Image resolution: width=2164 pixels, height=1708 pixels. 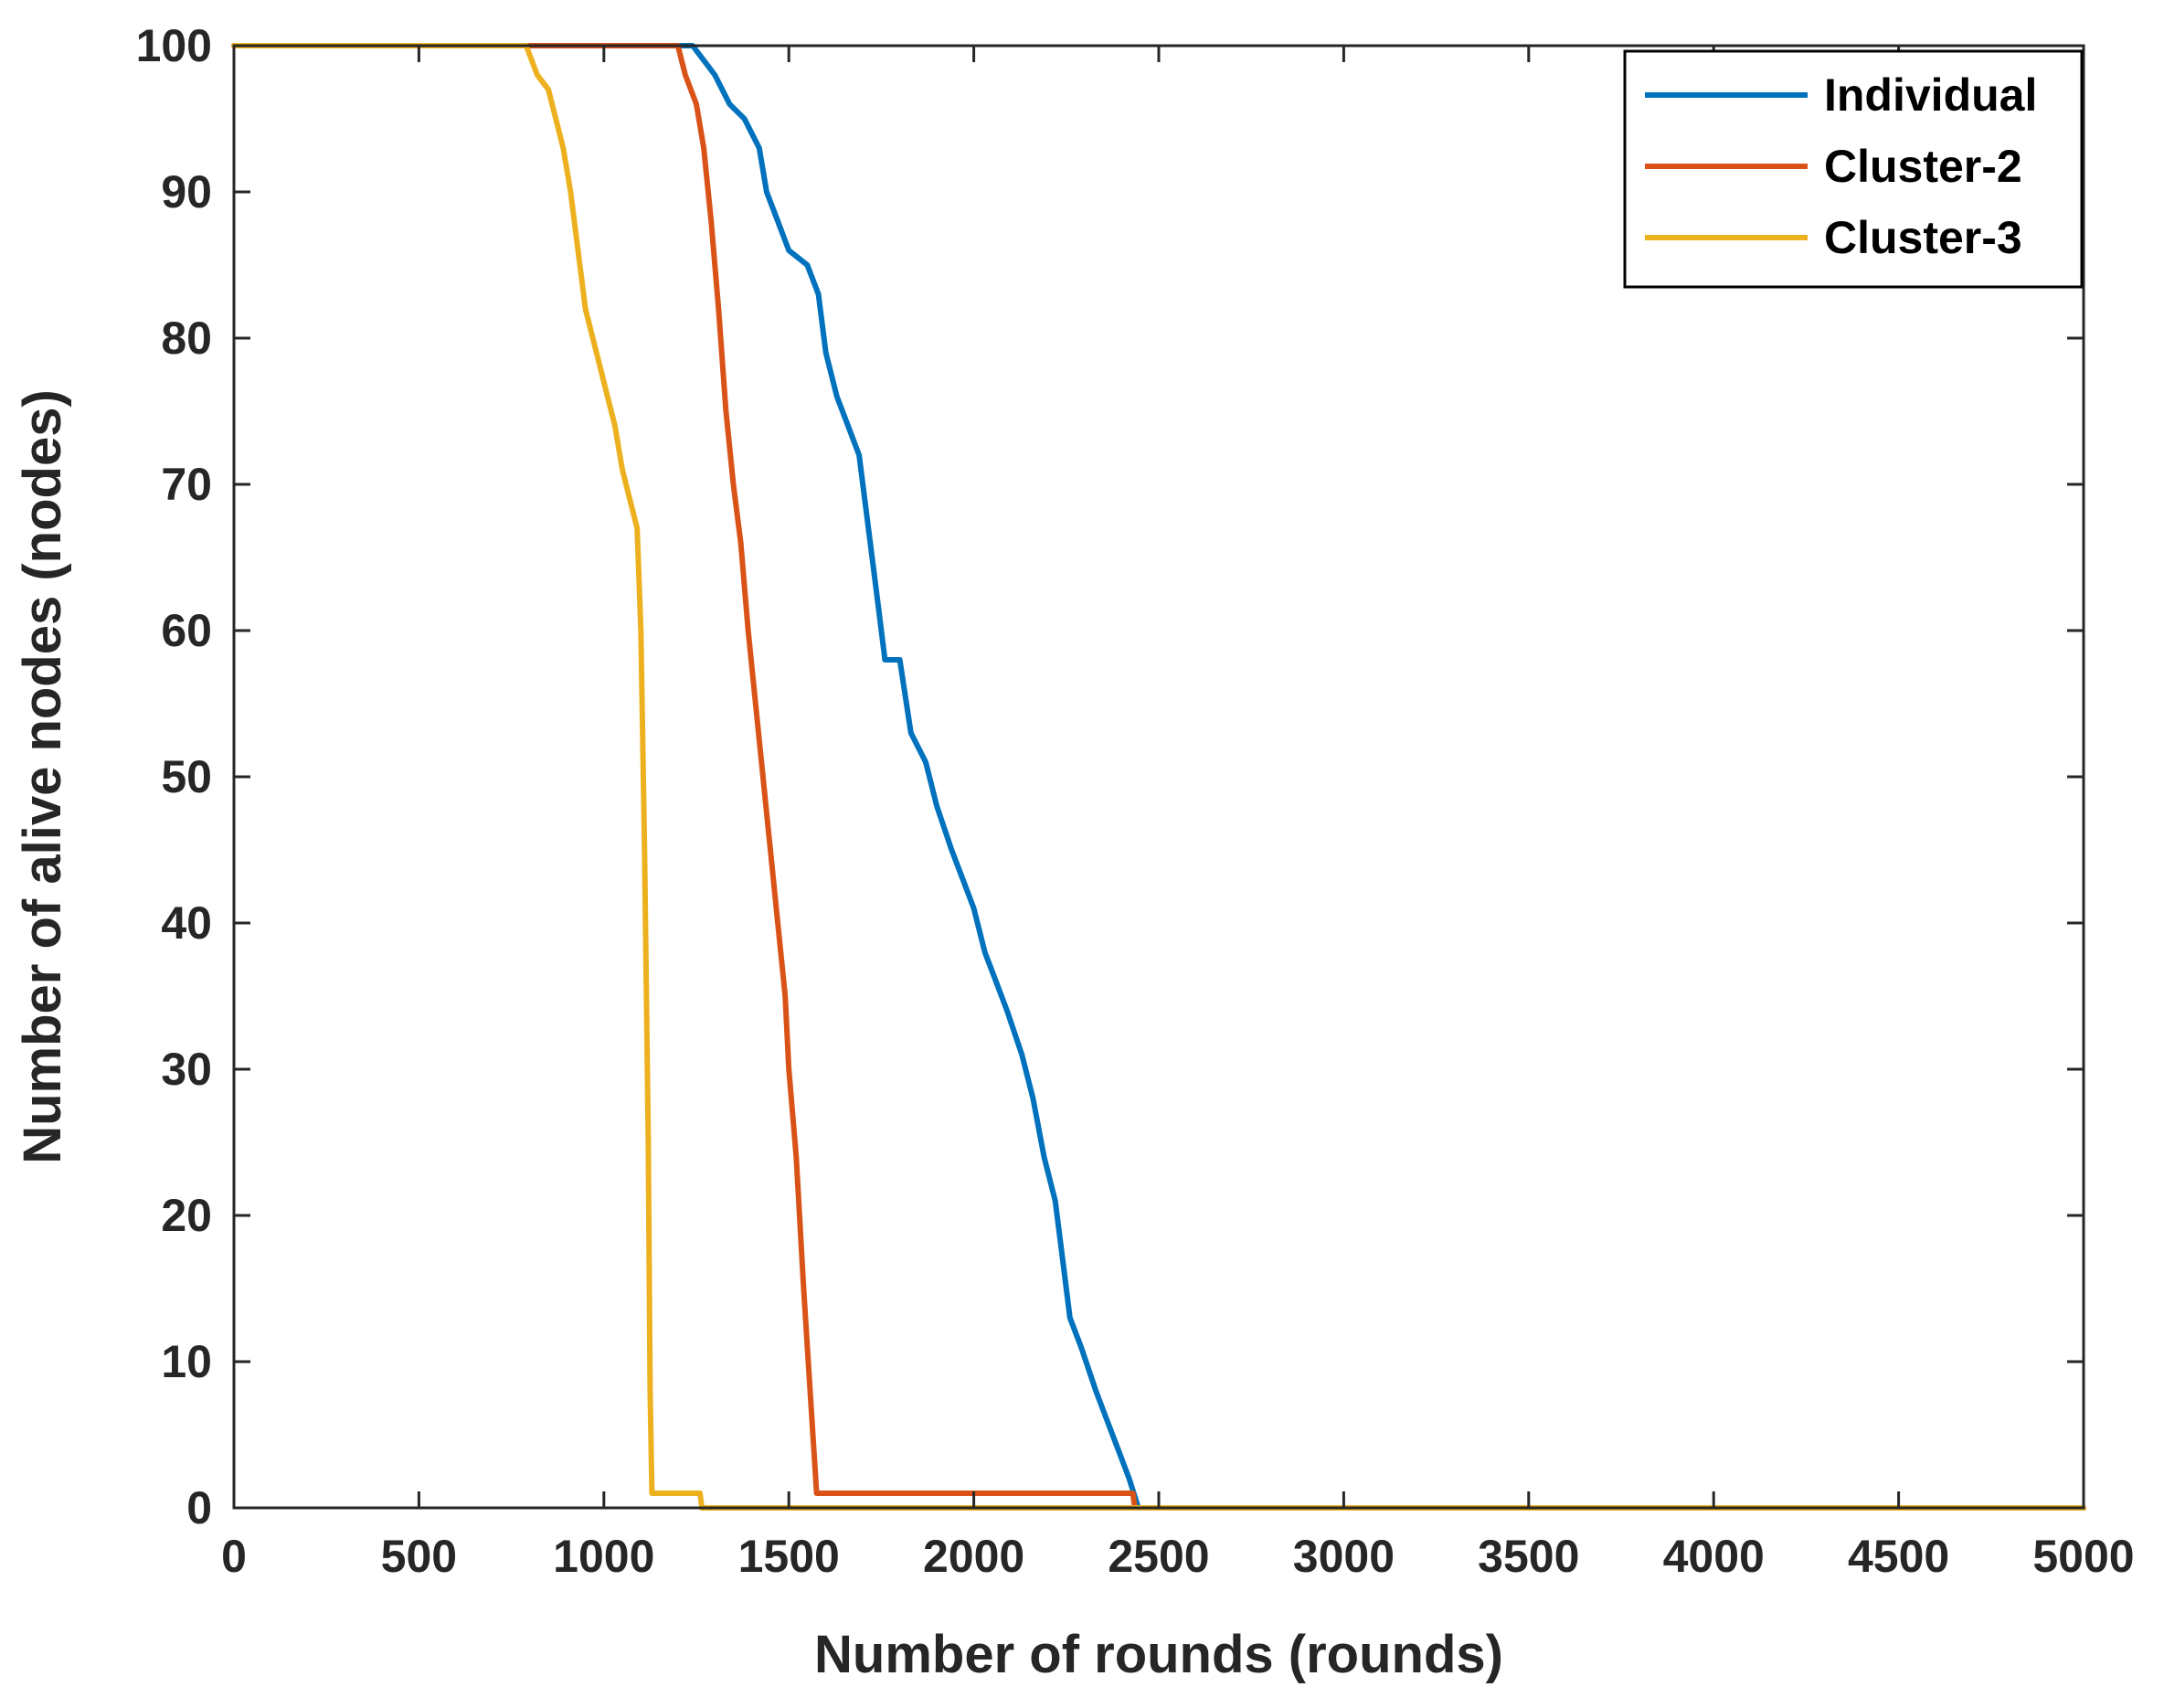 I want to click on legend-label: Cluster-2, so click(x=1923, y=166).